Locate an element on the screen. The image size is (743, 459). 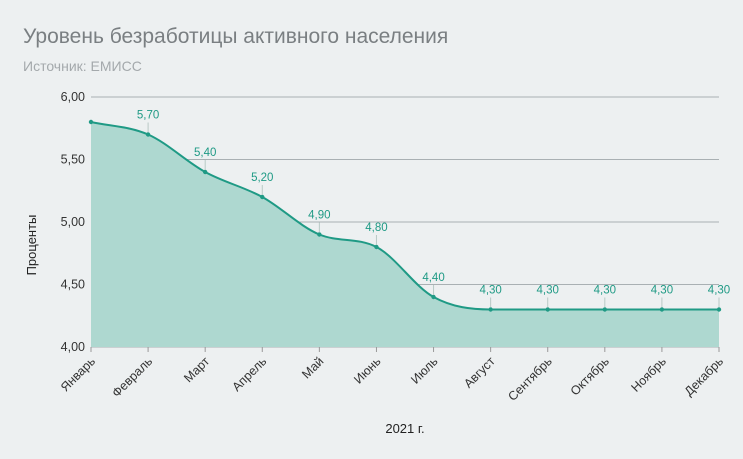
x-tick-label: Сентябрь is located at coordinates (529, 378).